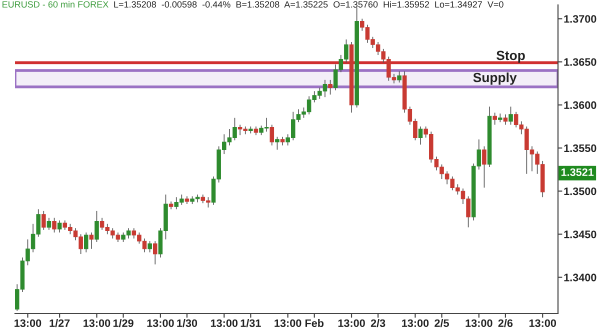 This screenshot has height=330, width=600. What do you see at coordinates (580, 148) in the screenshot?
I see `y-tick-label: 1.3550` at bounding box center [580, 148].